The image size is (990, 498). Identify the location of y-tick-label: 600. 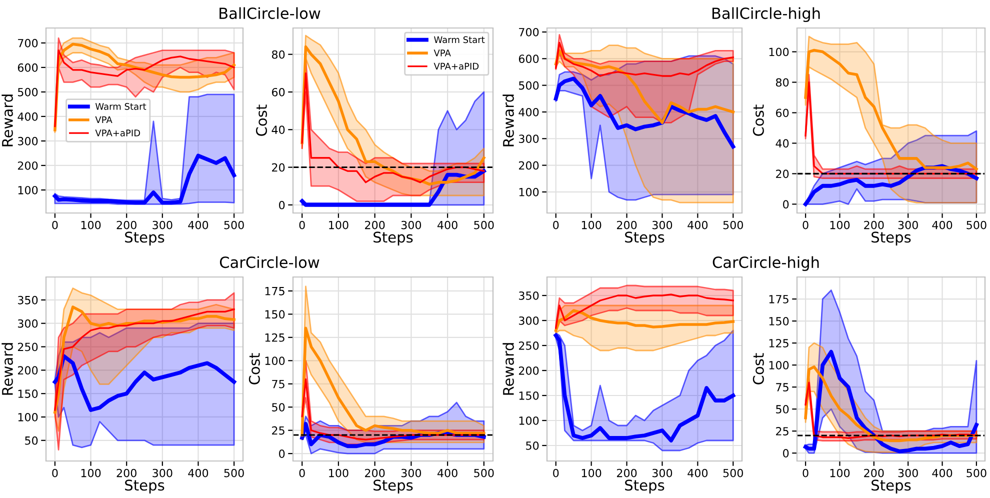
(28, 67).